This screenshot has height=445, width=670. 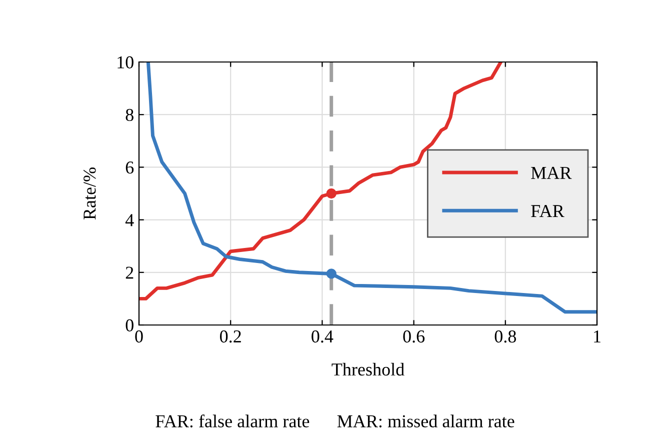 What do you see at coordinates (230, 336) in the screenshot?
I see `x-tick-label: 0.2` at bounding box center [230, 336].